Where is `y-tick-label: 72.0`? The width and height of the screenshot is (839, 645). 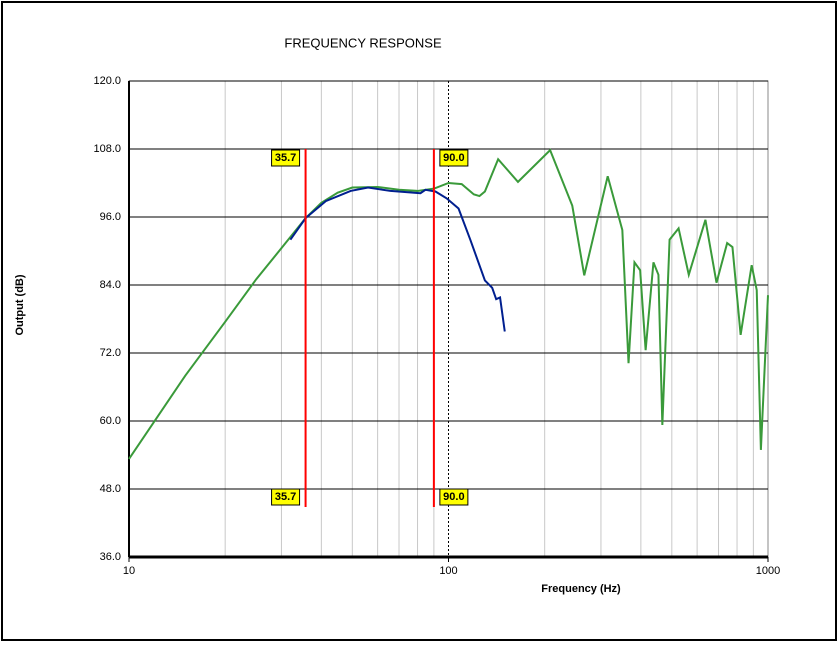 y-tick-label: 72.0 is located at coordinates (110, 353).